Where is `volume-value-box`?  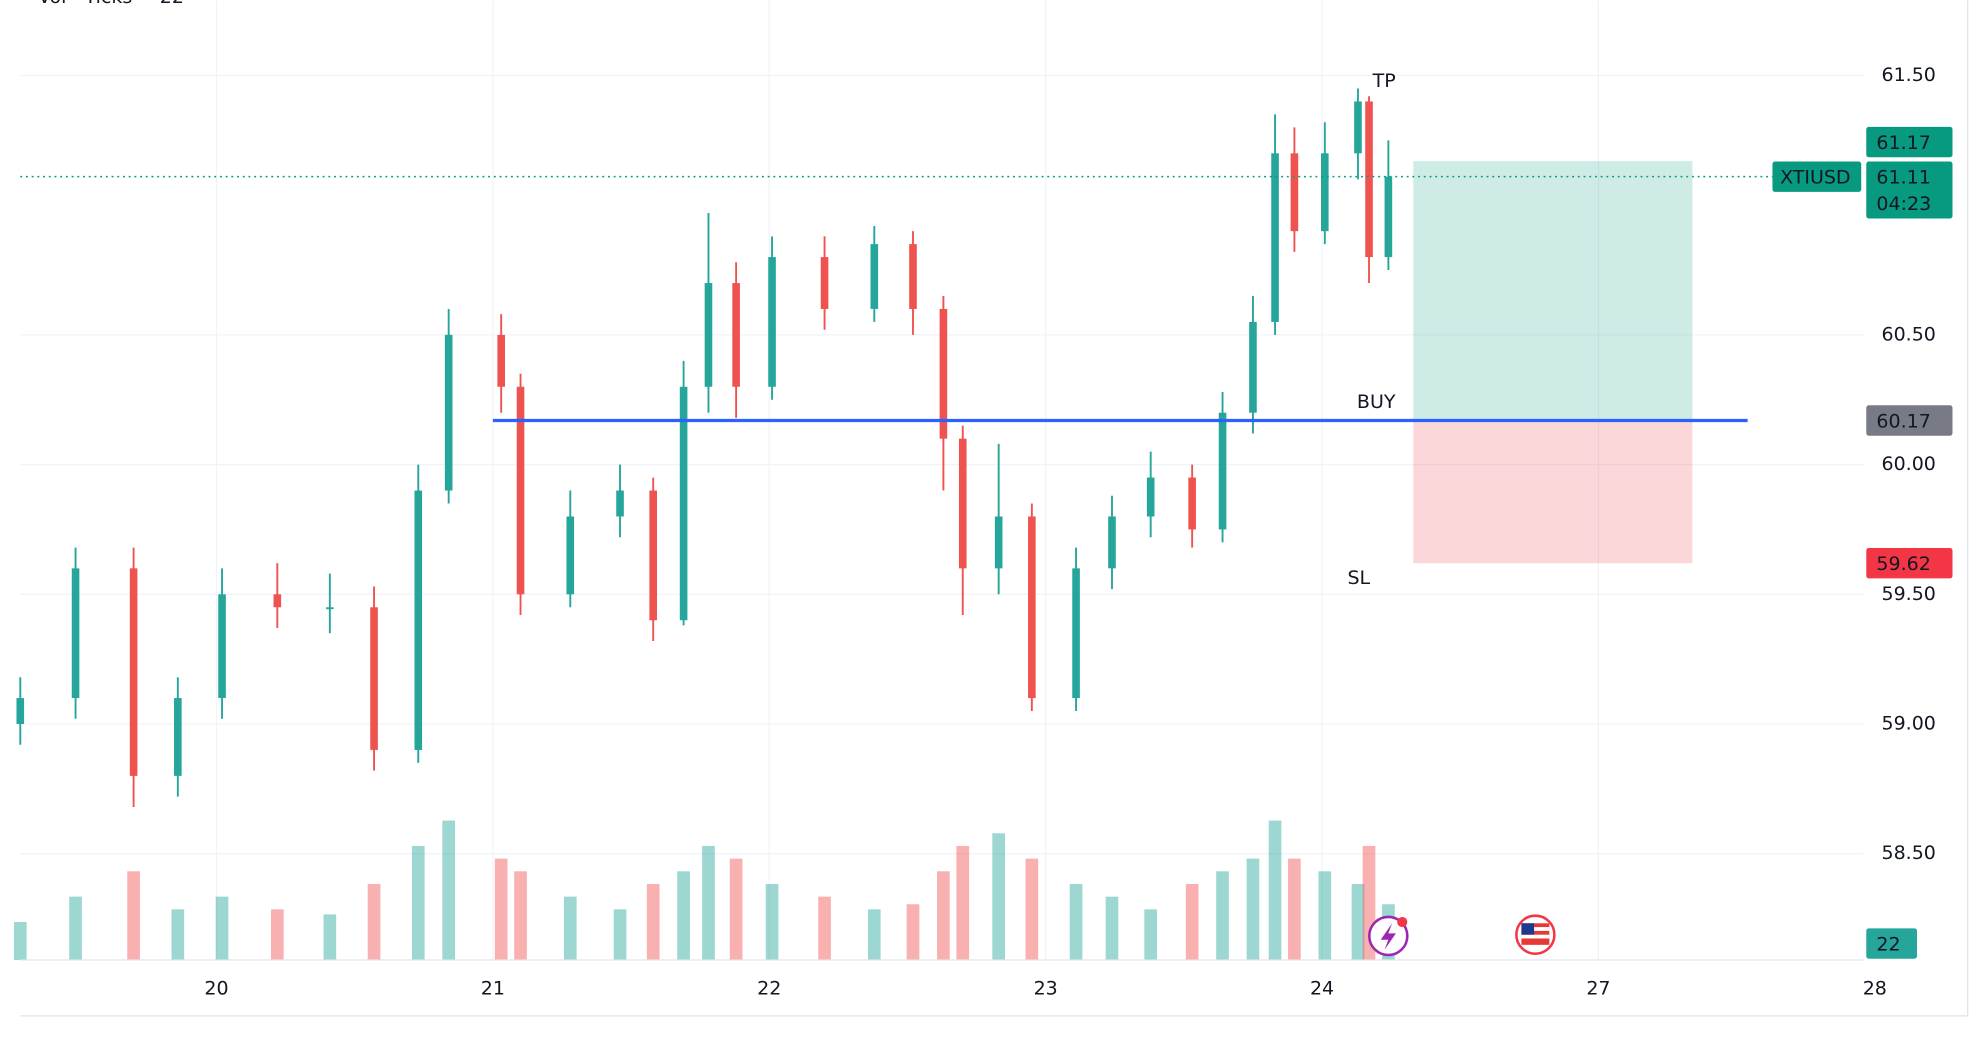 volume-value-box is located at coordinates (1891, 943).